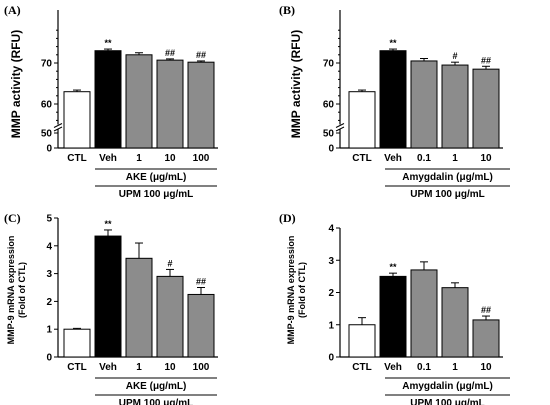 This screenshot has width=550, height=405. What do you see at coordinates (16, 84) in the screenshot?
I see `panel-1-y-axis-label: MMP activity (RFU)` at bounding box center [16, 84].